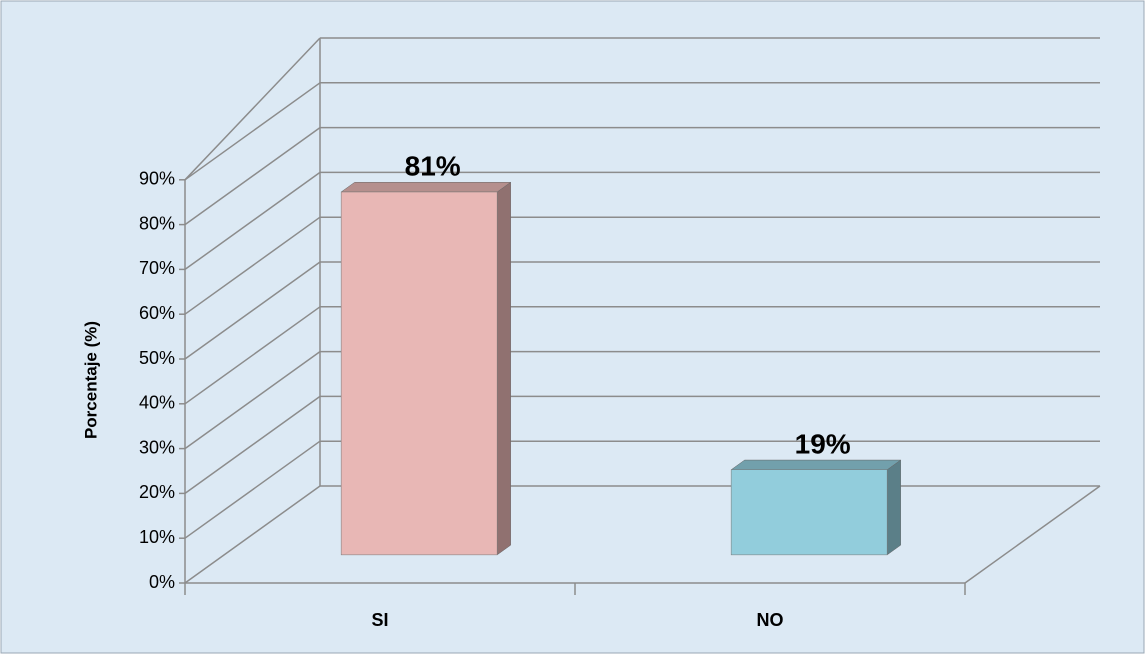  I want to click on y-axis-label: Porcentaje (%), so click(90, 380).